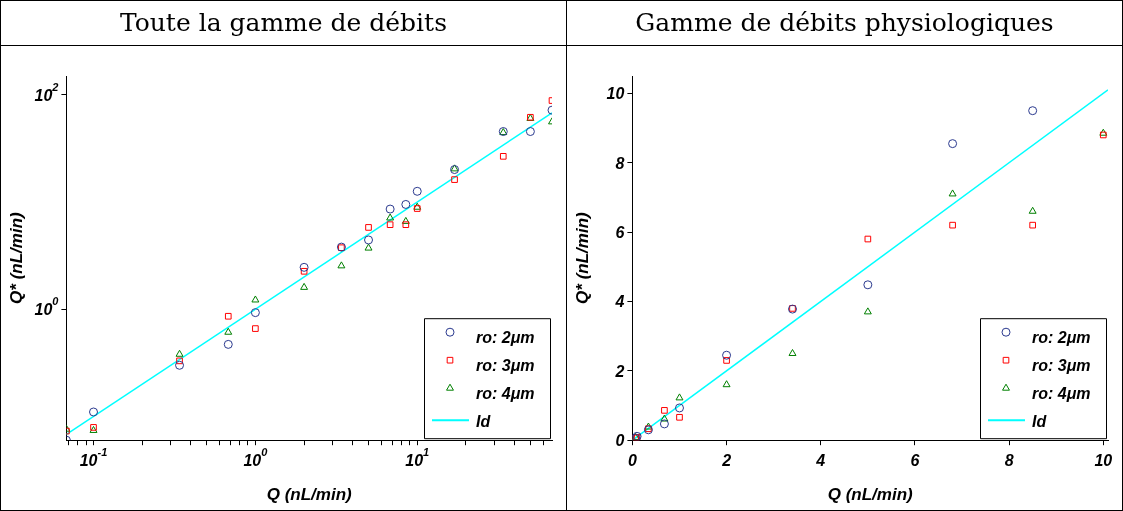 This screenshot has height=511, width=1123. What do you see at coordinates (632, 461) in the screenshot?
I see `x-tick-label: 0` at bounding box center [632, 461].